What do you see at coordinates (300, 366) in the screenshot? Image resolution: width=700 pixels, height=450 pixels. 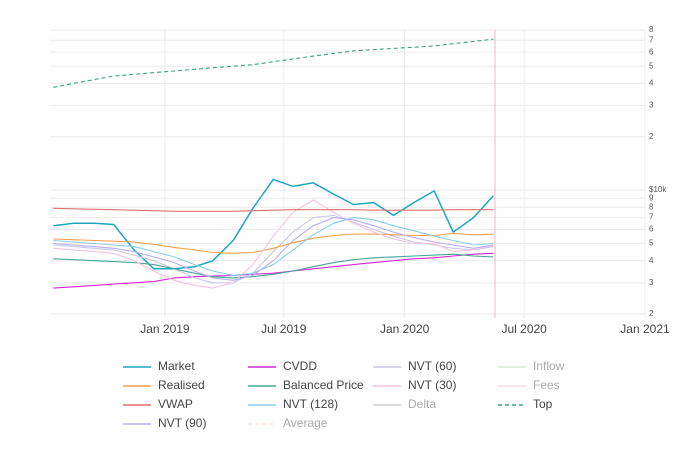 I see `legend-label: CVDD` at bounding box center [300, 366].